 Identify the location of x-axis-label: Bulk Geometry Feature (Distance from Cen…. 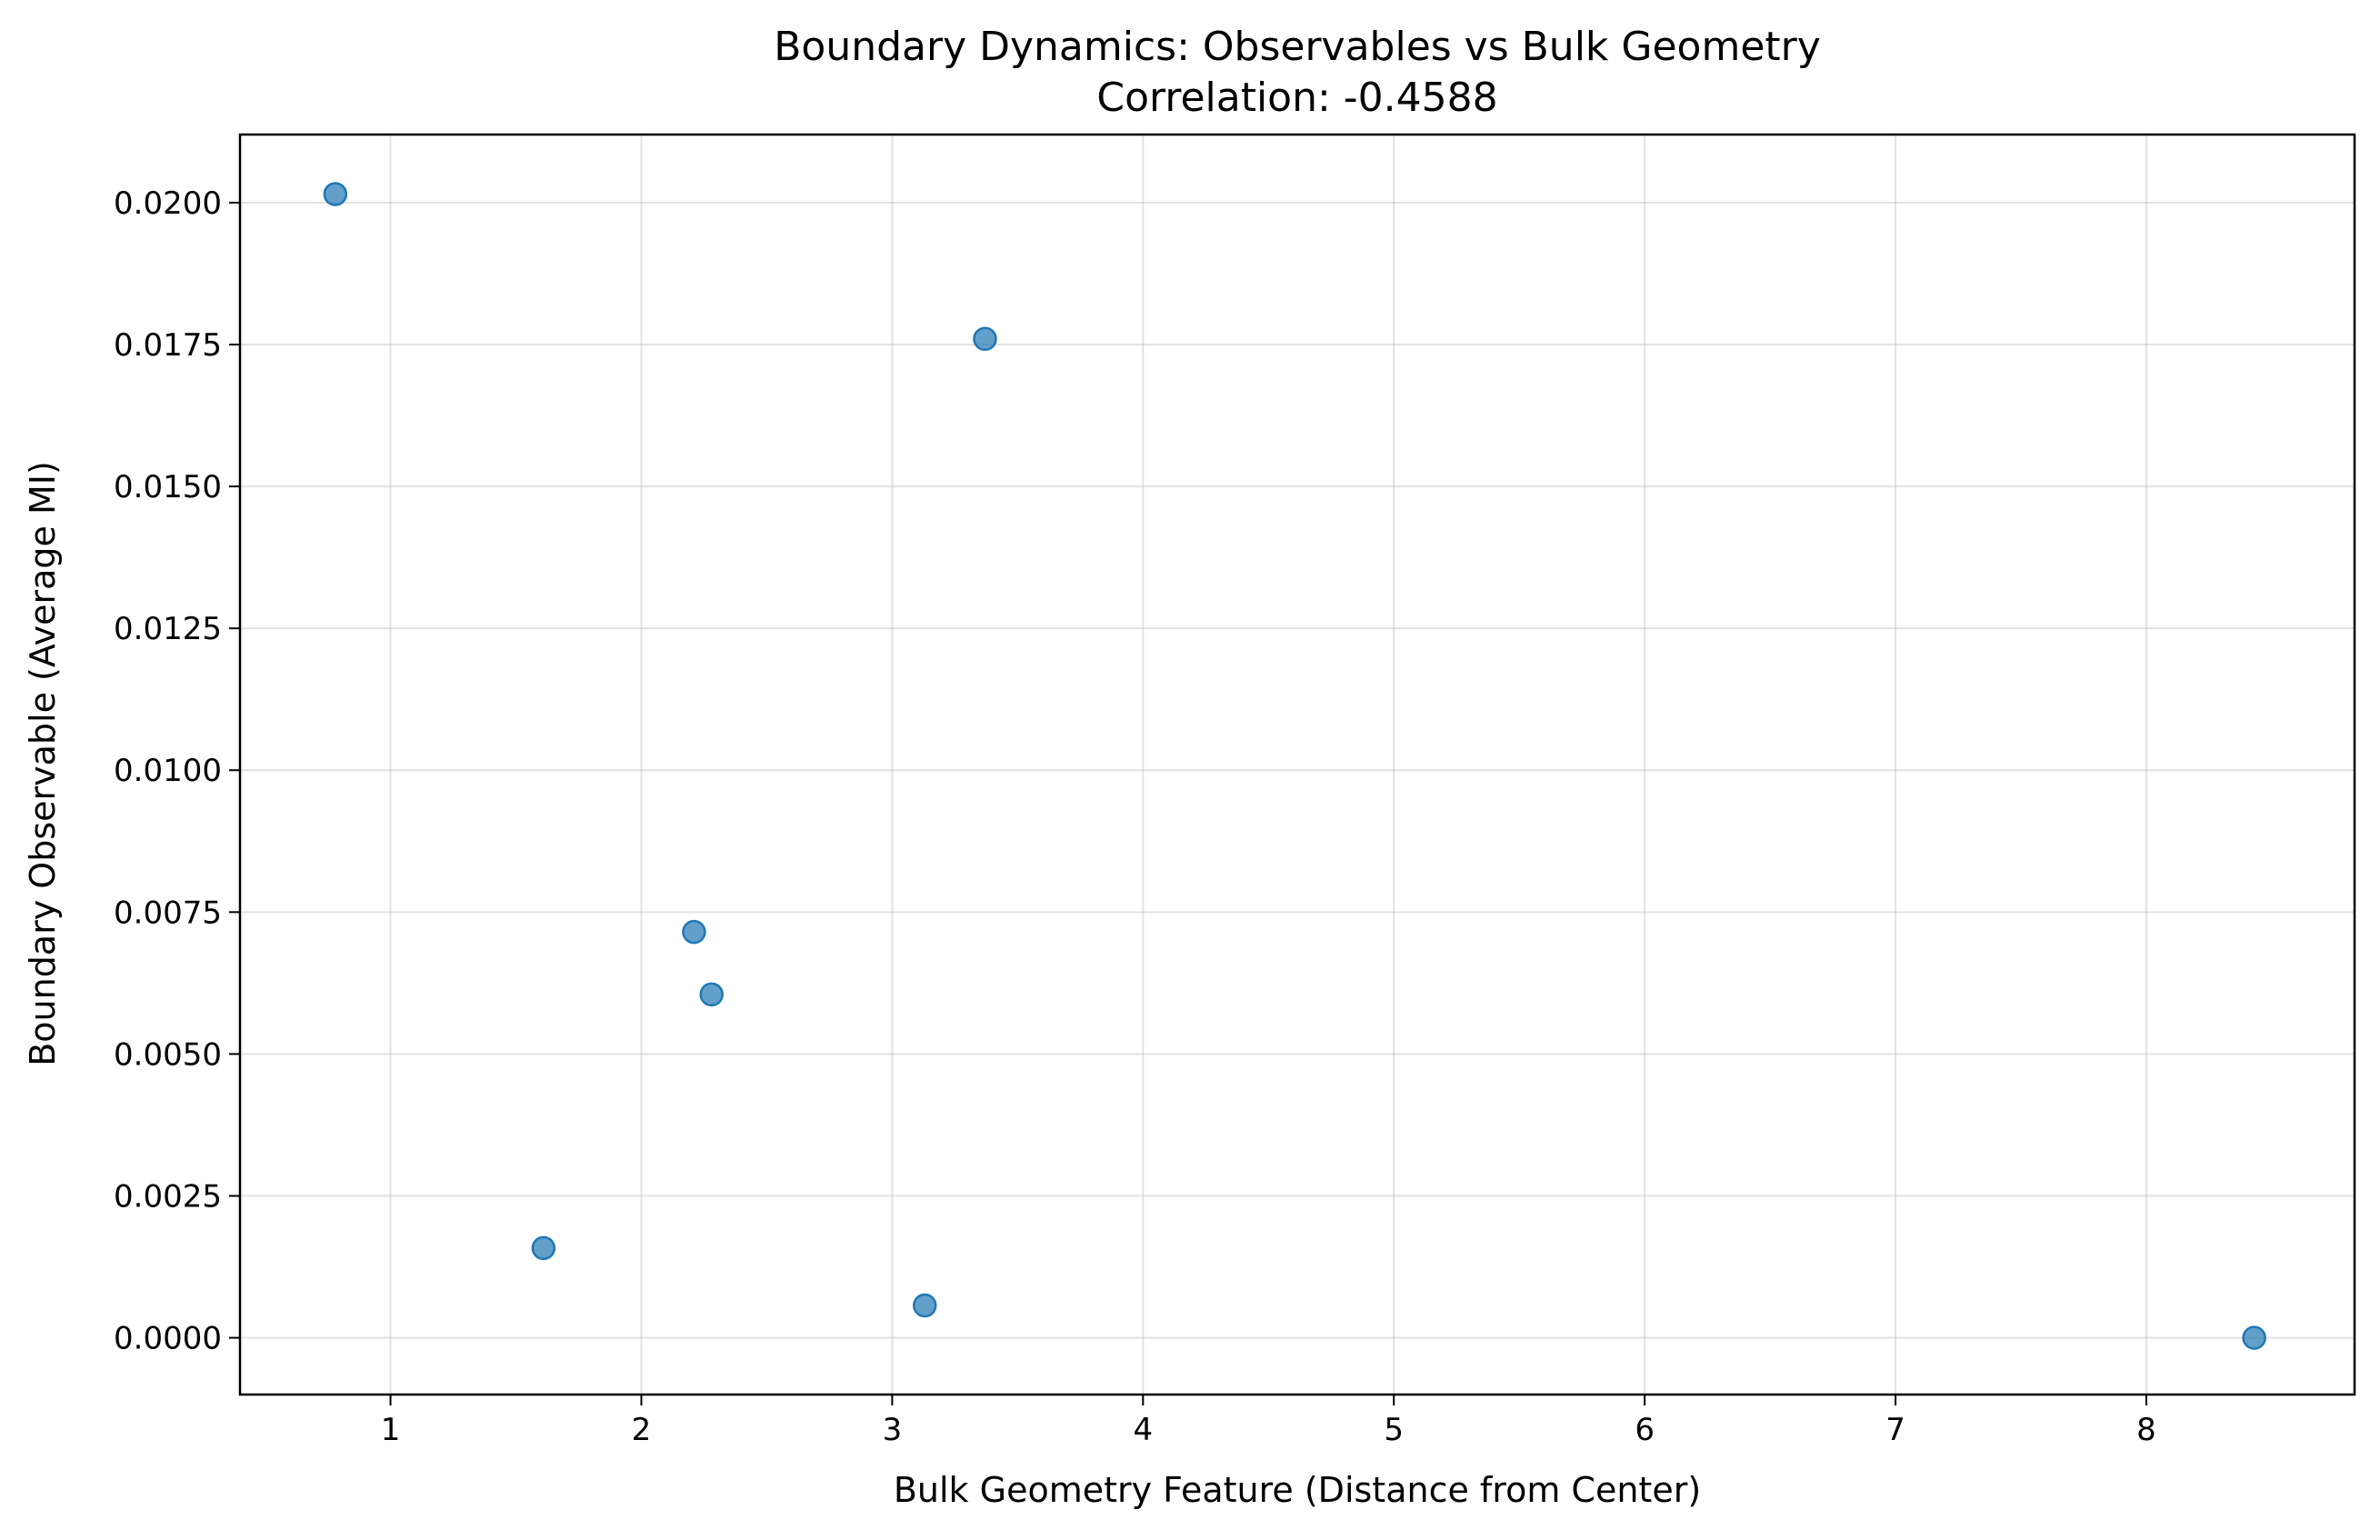
(1298, 1490).